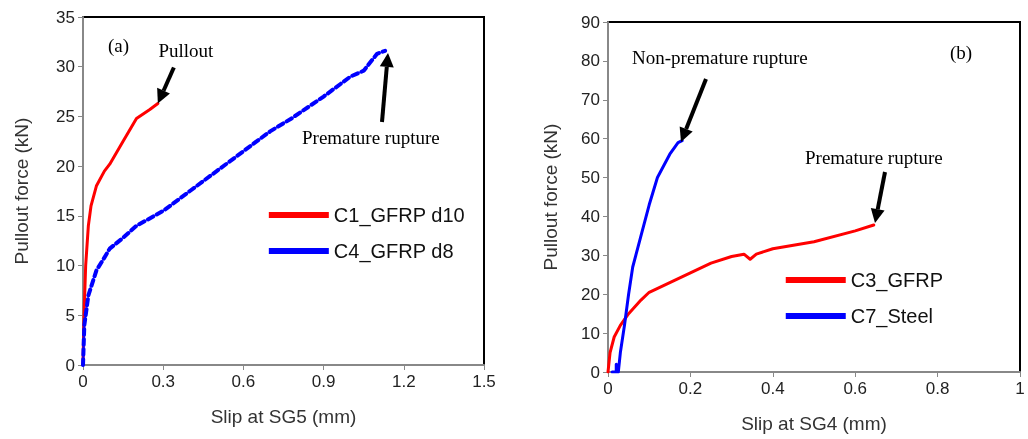 The height and width of the screenshot is (439, 1028). Describe the element at coordinates (70, 315) in the screenshot. I see `y-tick-label: 5` at that location.